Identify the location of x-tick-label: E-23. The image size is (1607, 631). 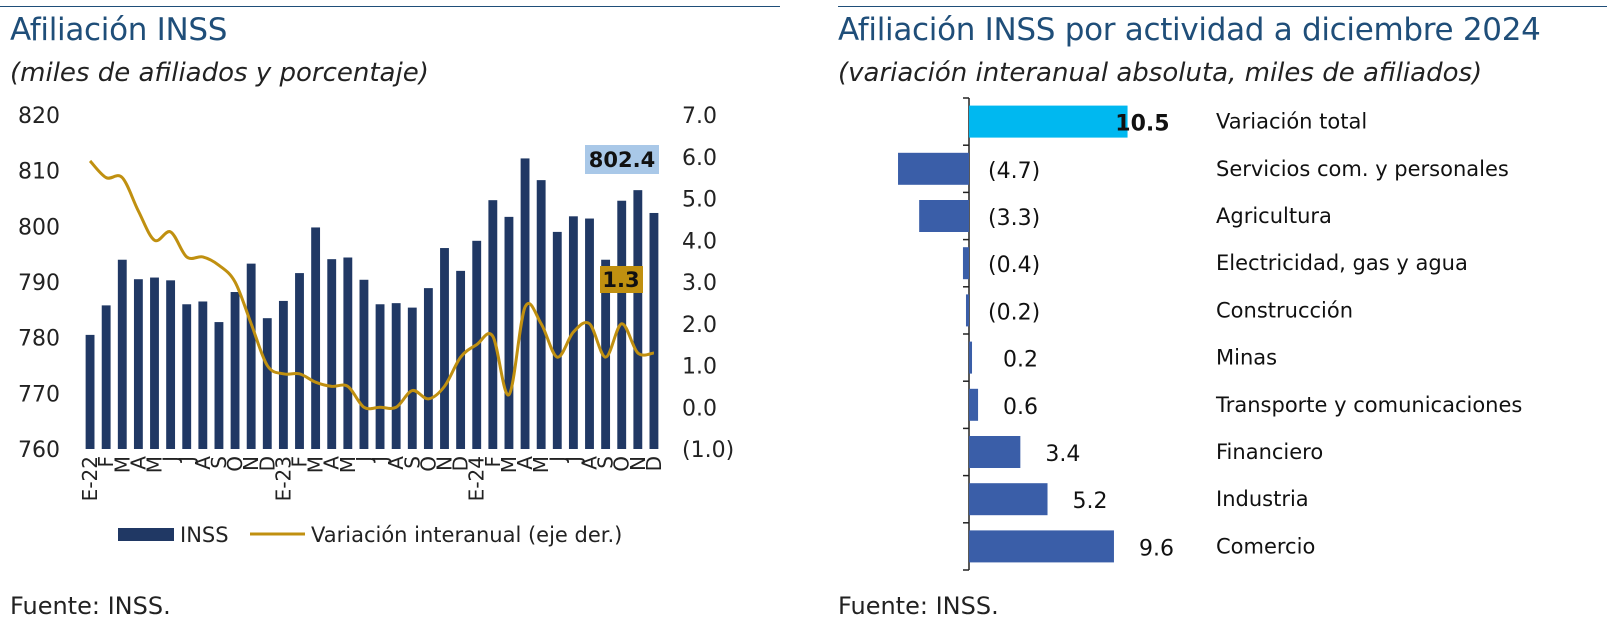
(283, 478).